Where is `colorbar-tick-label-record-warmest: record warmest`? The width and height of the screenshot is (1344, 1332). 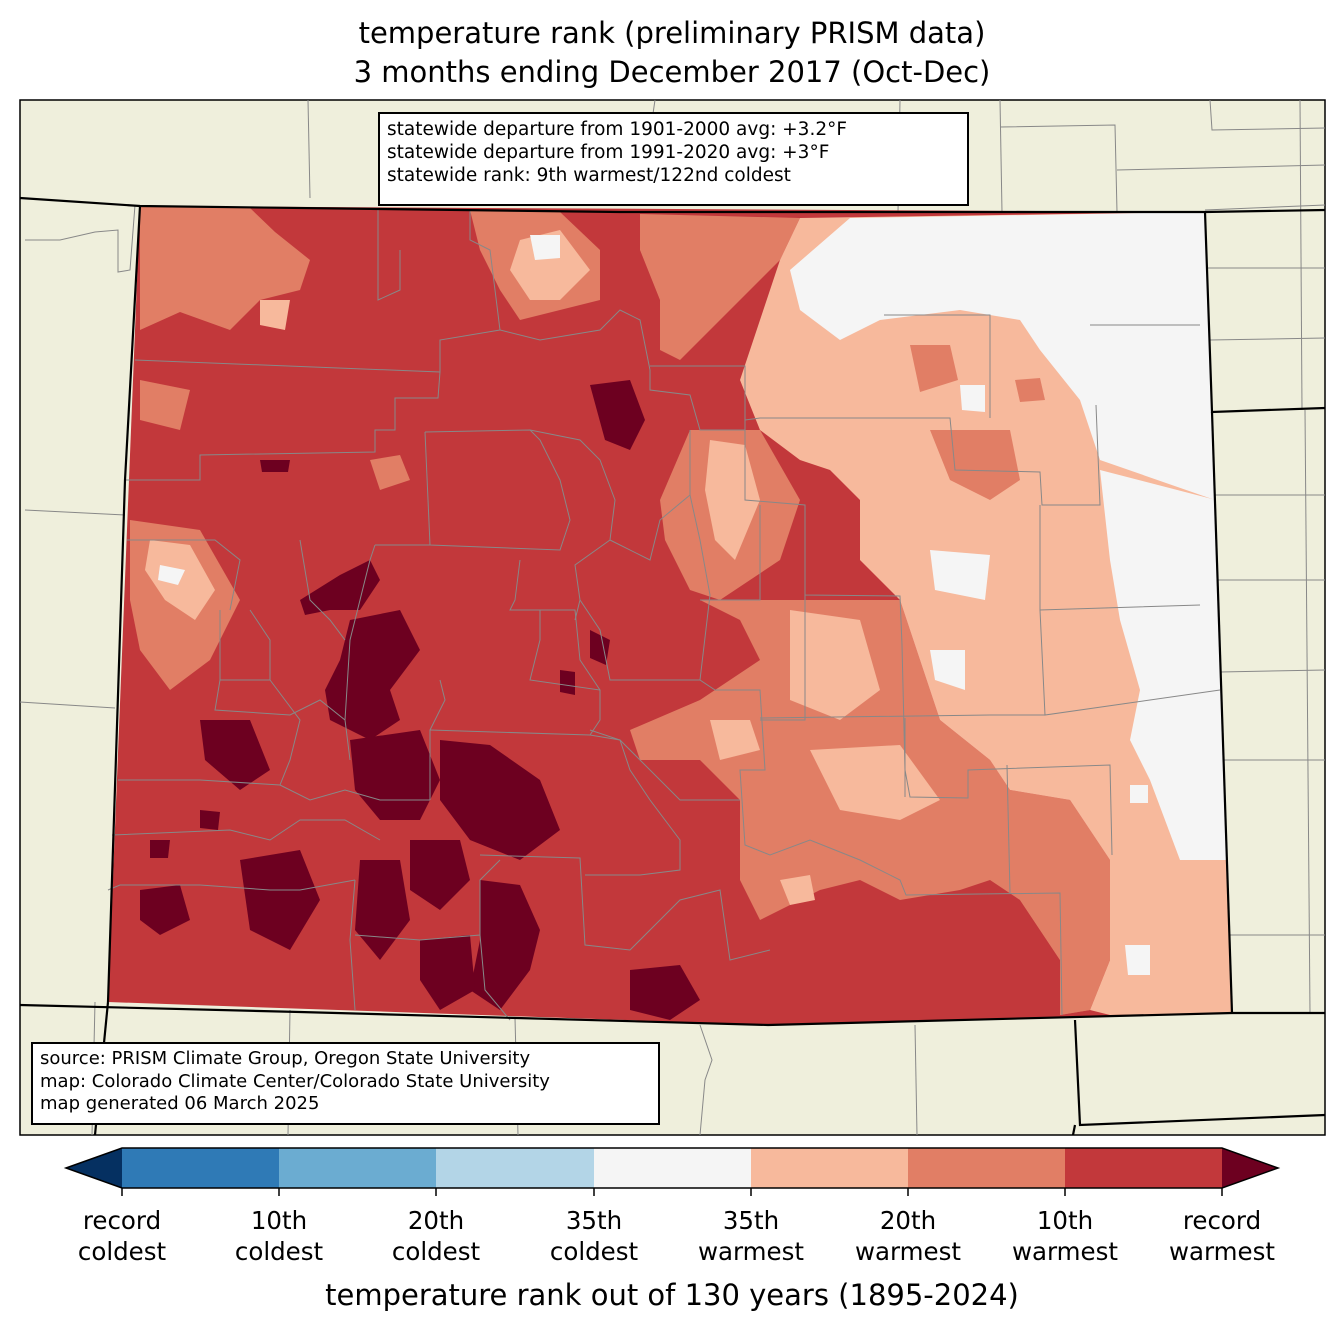
colorbar-tick-label-record-warmest: record warmest is located at coordinates (1222, 1236).